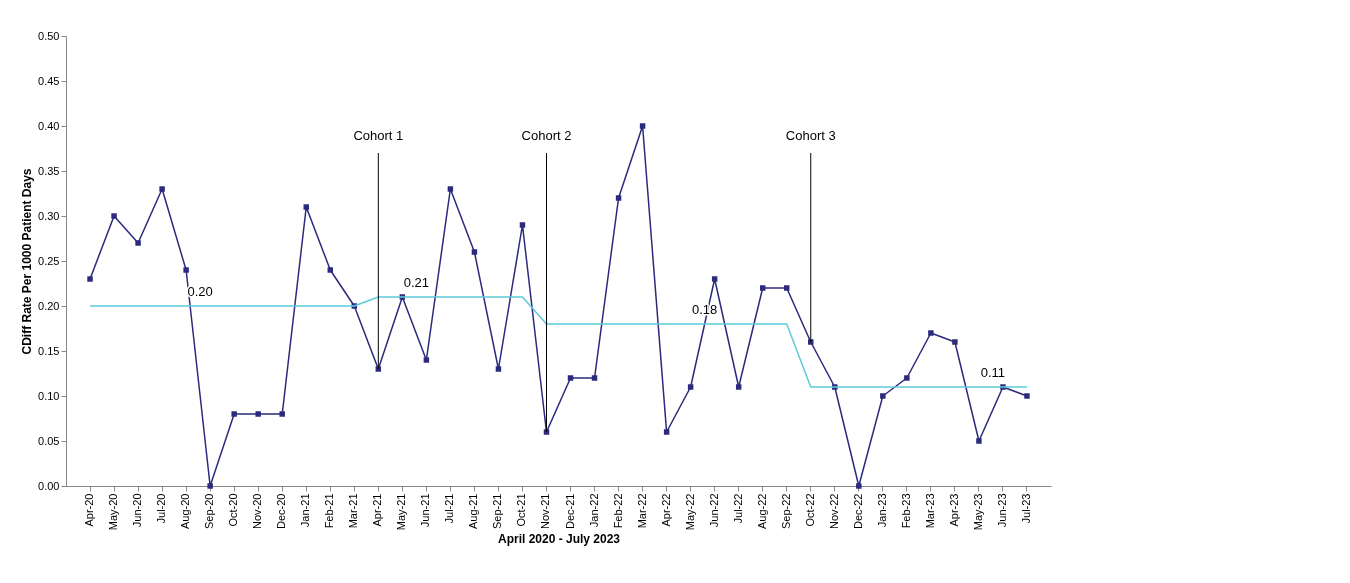 This screenshot has height=583, width=1350. What do you see at coordinates (89, 510) in the screenshot?
I see `x-tick-label: Apr-20` at bounding box center [89, 510].